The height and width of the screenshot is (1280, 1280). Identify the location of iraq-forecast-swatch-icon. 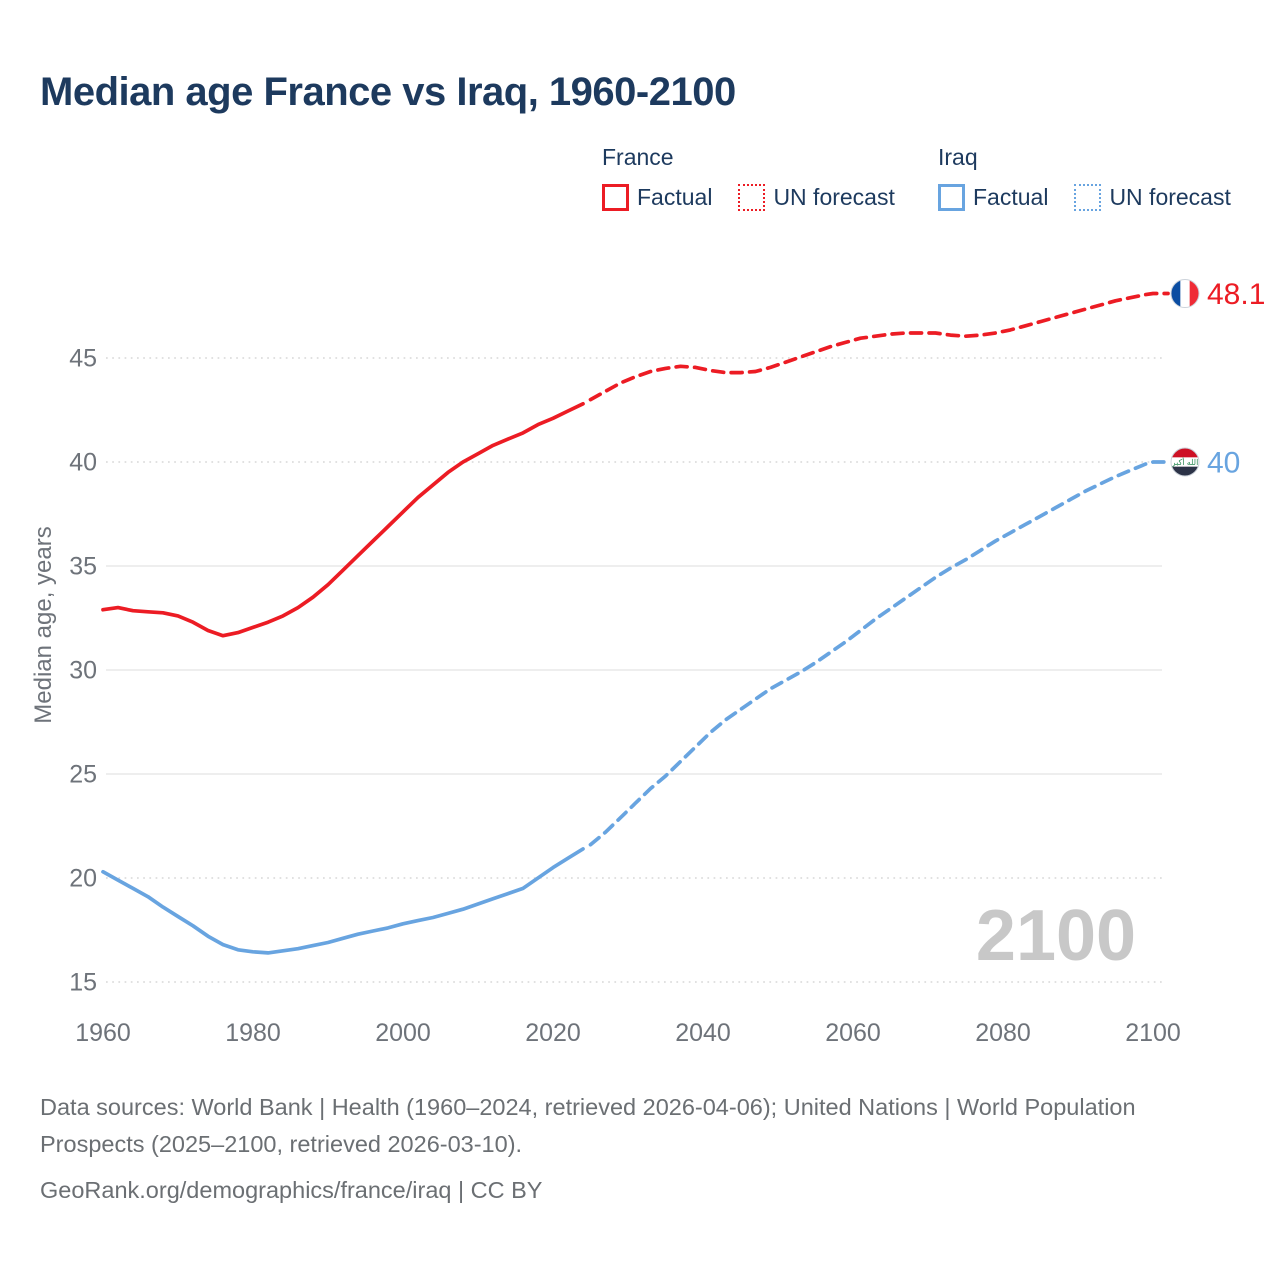
(1088, 197).